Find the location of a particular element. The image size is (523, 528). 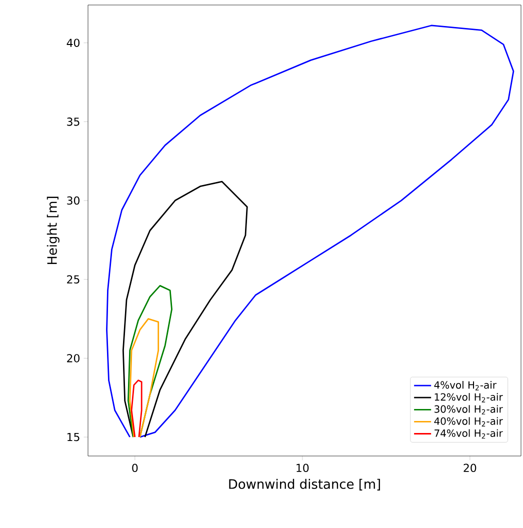

legend-label: 74%vol H$_{2}$-air is located at coordinates (468, 434).